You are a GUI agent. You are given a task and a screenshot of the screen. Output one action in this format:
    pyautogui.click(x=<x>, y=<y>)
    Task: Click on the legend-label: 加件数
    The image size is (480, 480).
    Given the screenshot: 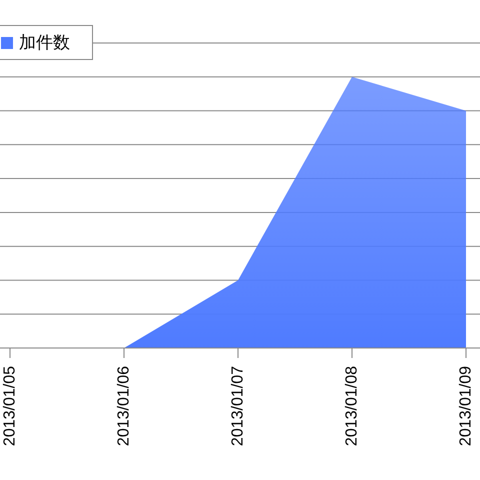 What is the action you would take?
    pyautogui.click(x=44, y=43)
    